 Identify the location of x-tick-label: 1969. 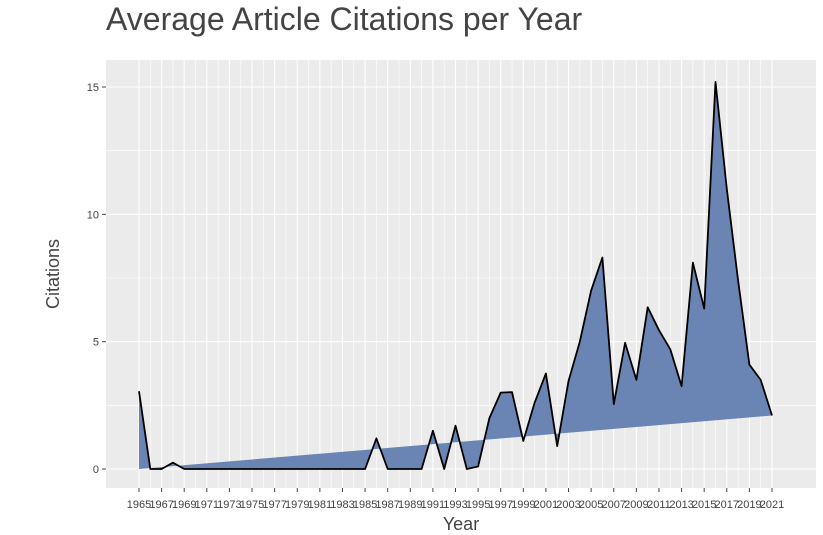
(184, 505).